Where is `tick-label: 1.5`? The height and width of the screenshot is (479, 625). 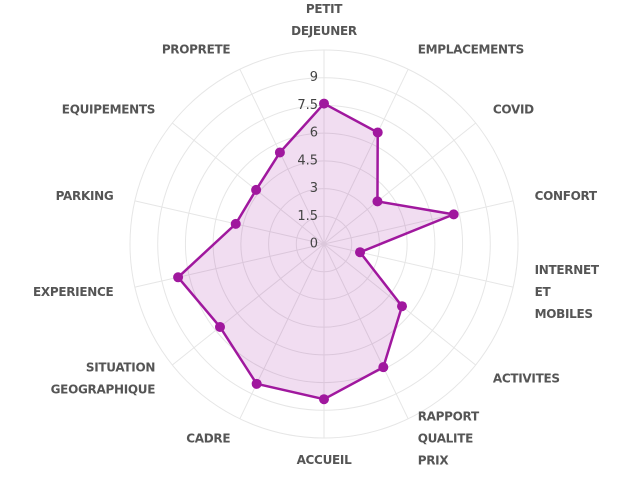
tick-label: 1.5 is located at coordinates (307, 216).